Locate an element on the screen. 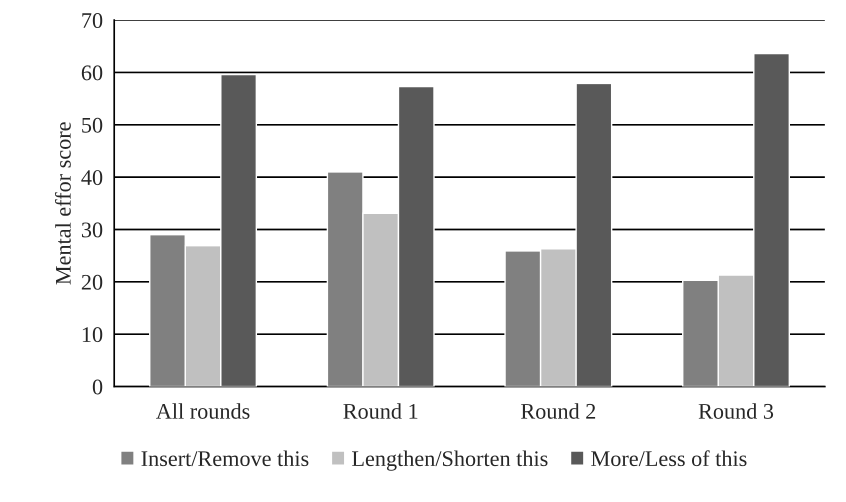 This screenshot has height=502, width=846. y-tick-label: 10 is located at coordinates (92, 334).